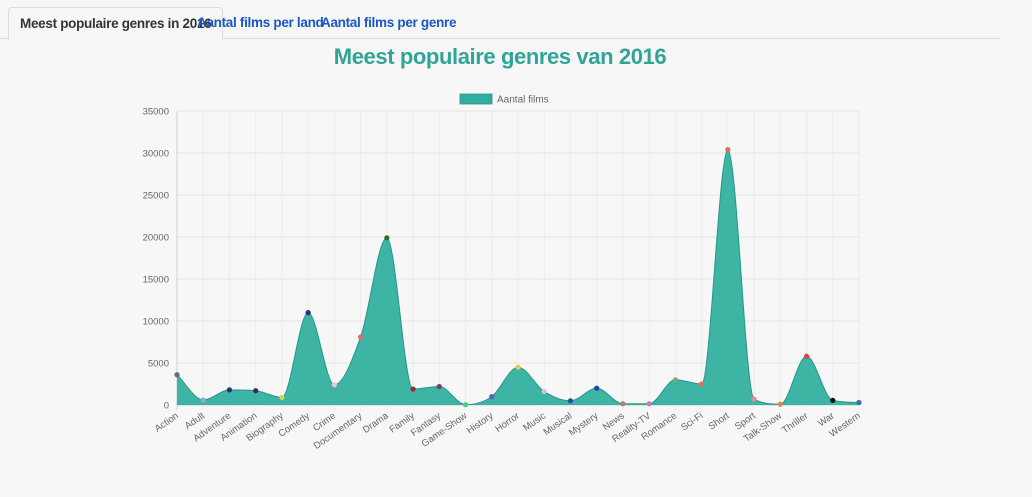  What do you see at coordinates (260, 22) in the screenshot?
I see `tab-aantal-films-per-land: Aantal films per land` at bounding box center [260, 22].